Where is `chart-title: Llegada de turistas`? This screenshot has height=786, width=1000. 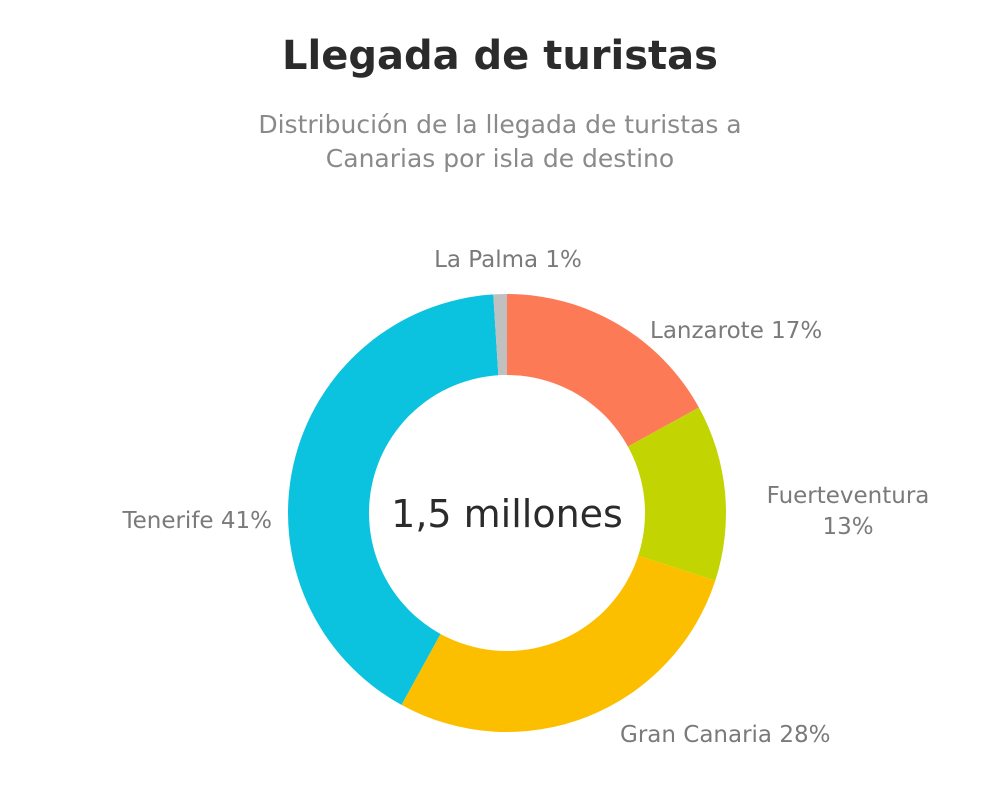
chart-title: Llegada de turistas is located at coordinates (500, 56).